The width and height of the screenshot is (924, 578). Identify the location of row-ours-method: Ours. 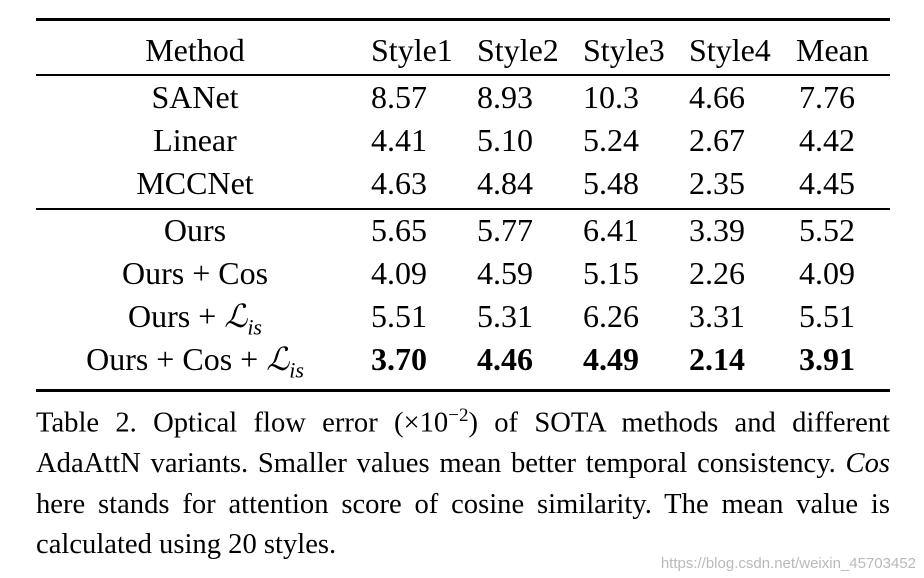
(195, 230).